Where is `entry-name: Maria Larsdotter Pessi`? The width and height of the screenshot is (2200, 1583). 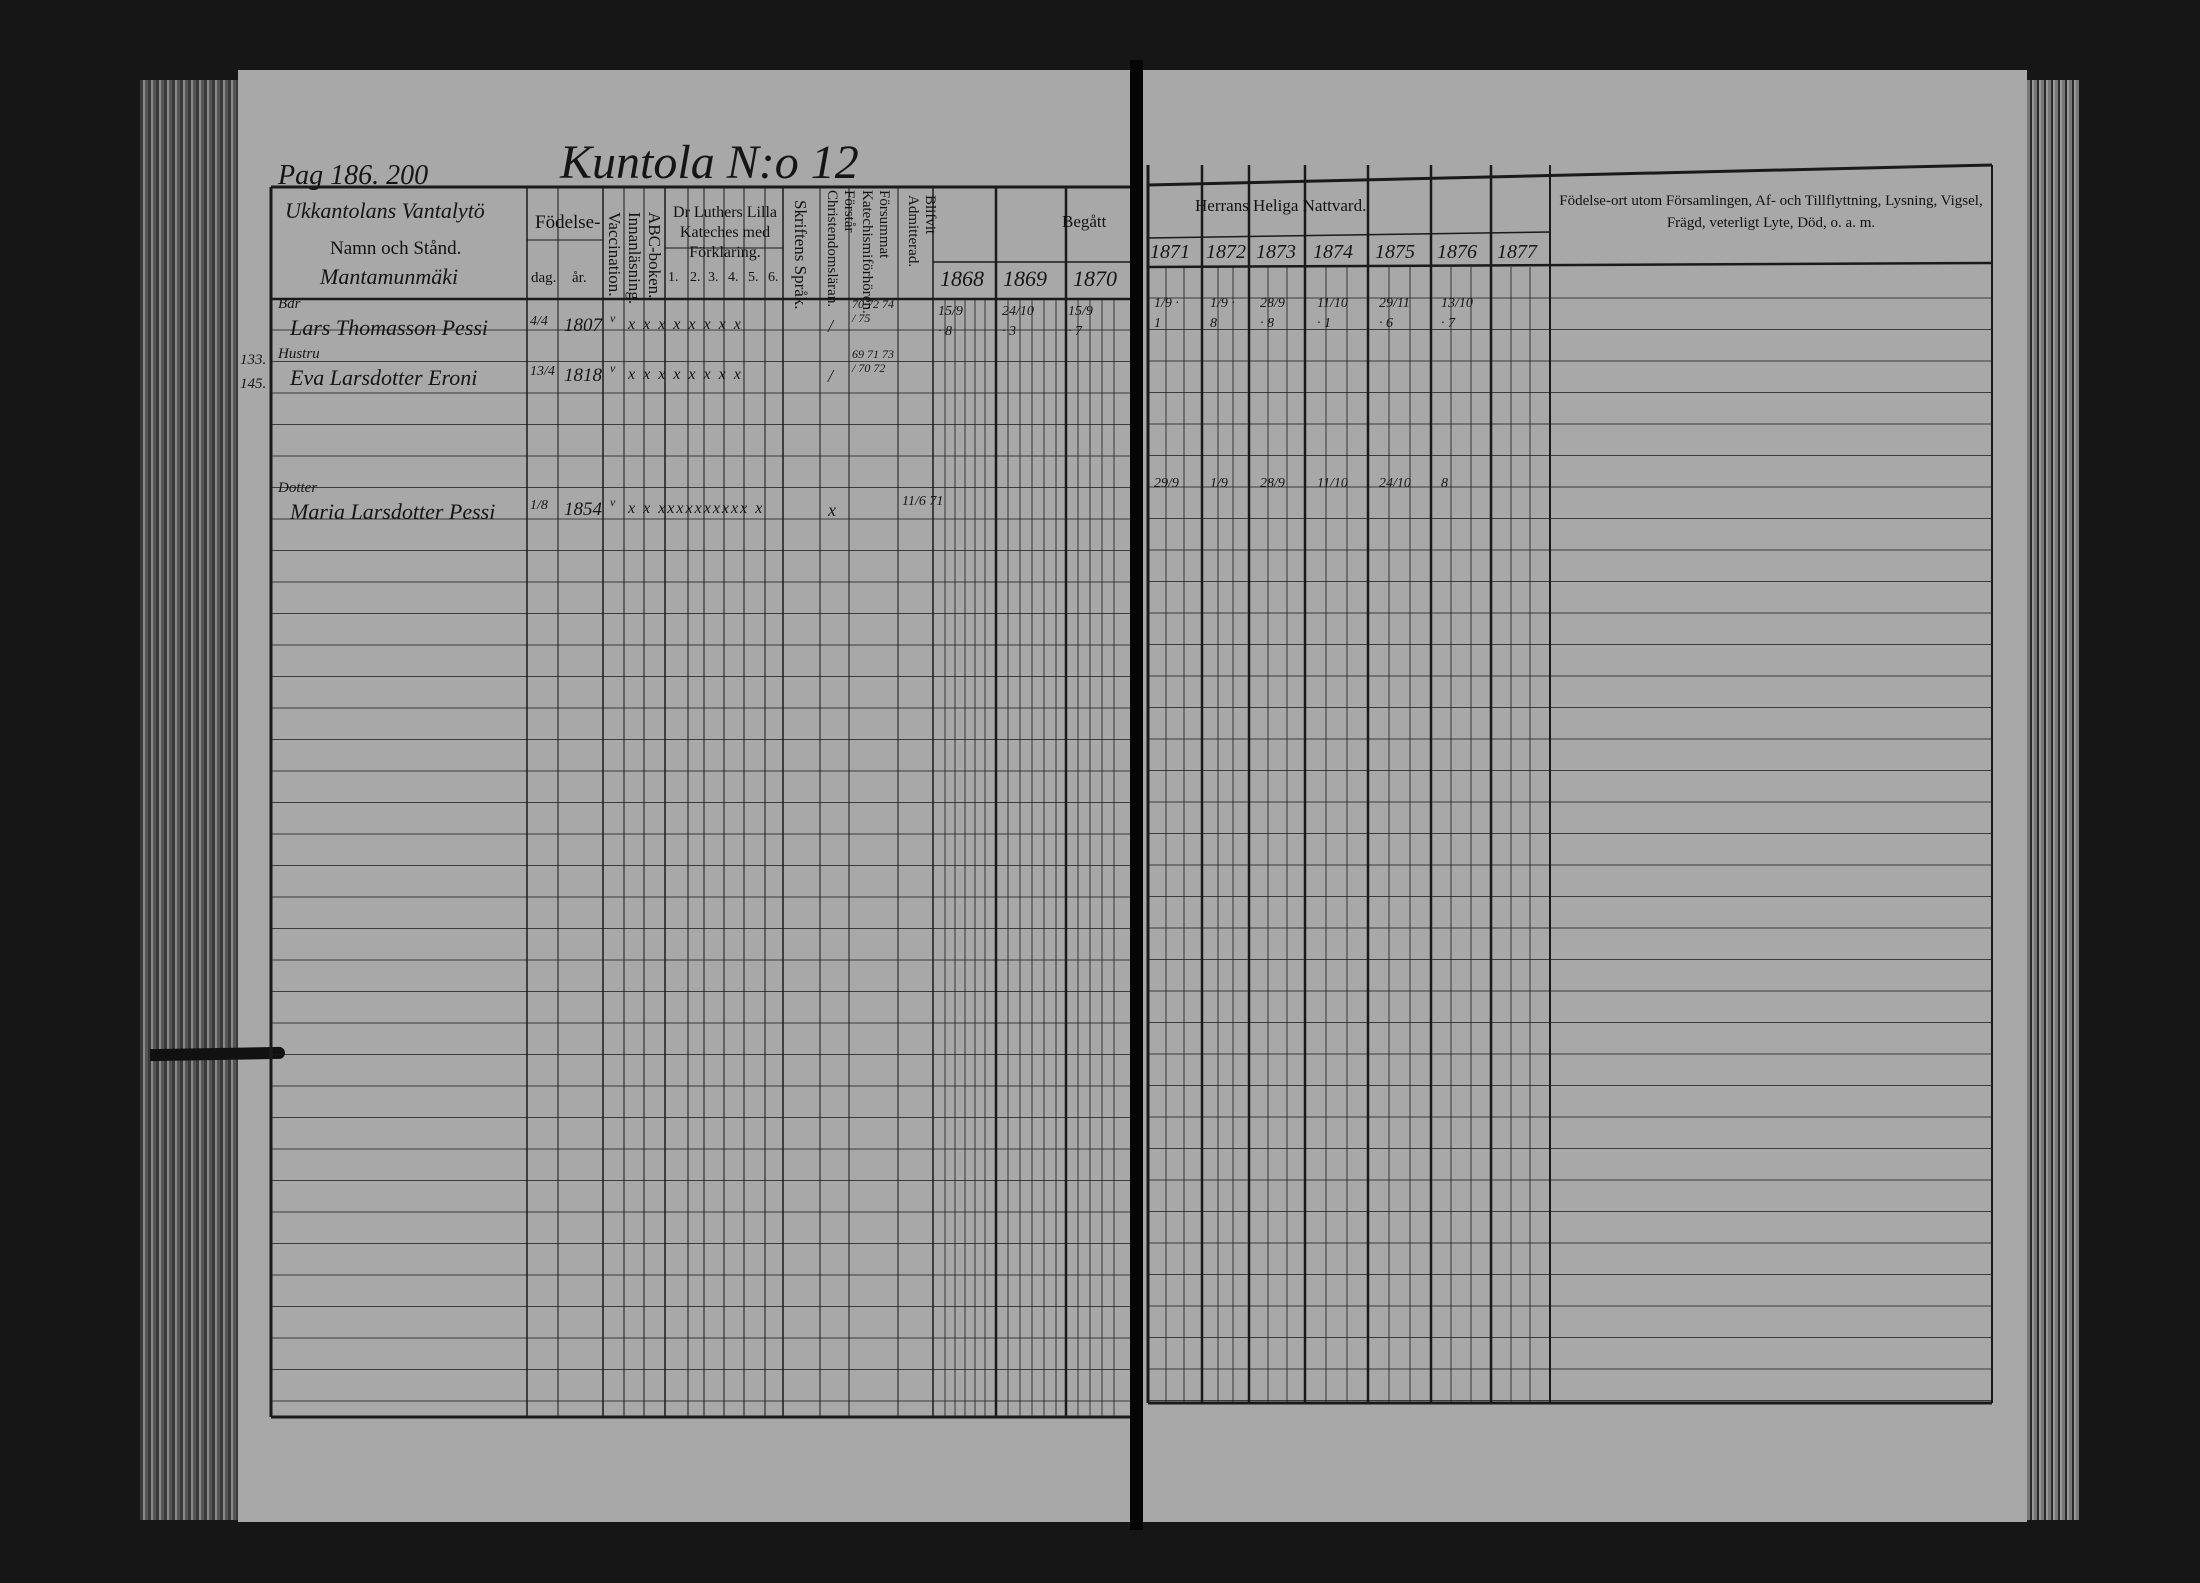 entry-name: Maria Larsdotter Pessi is located at coordinates (393, 511).